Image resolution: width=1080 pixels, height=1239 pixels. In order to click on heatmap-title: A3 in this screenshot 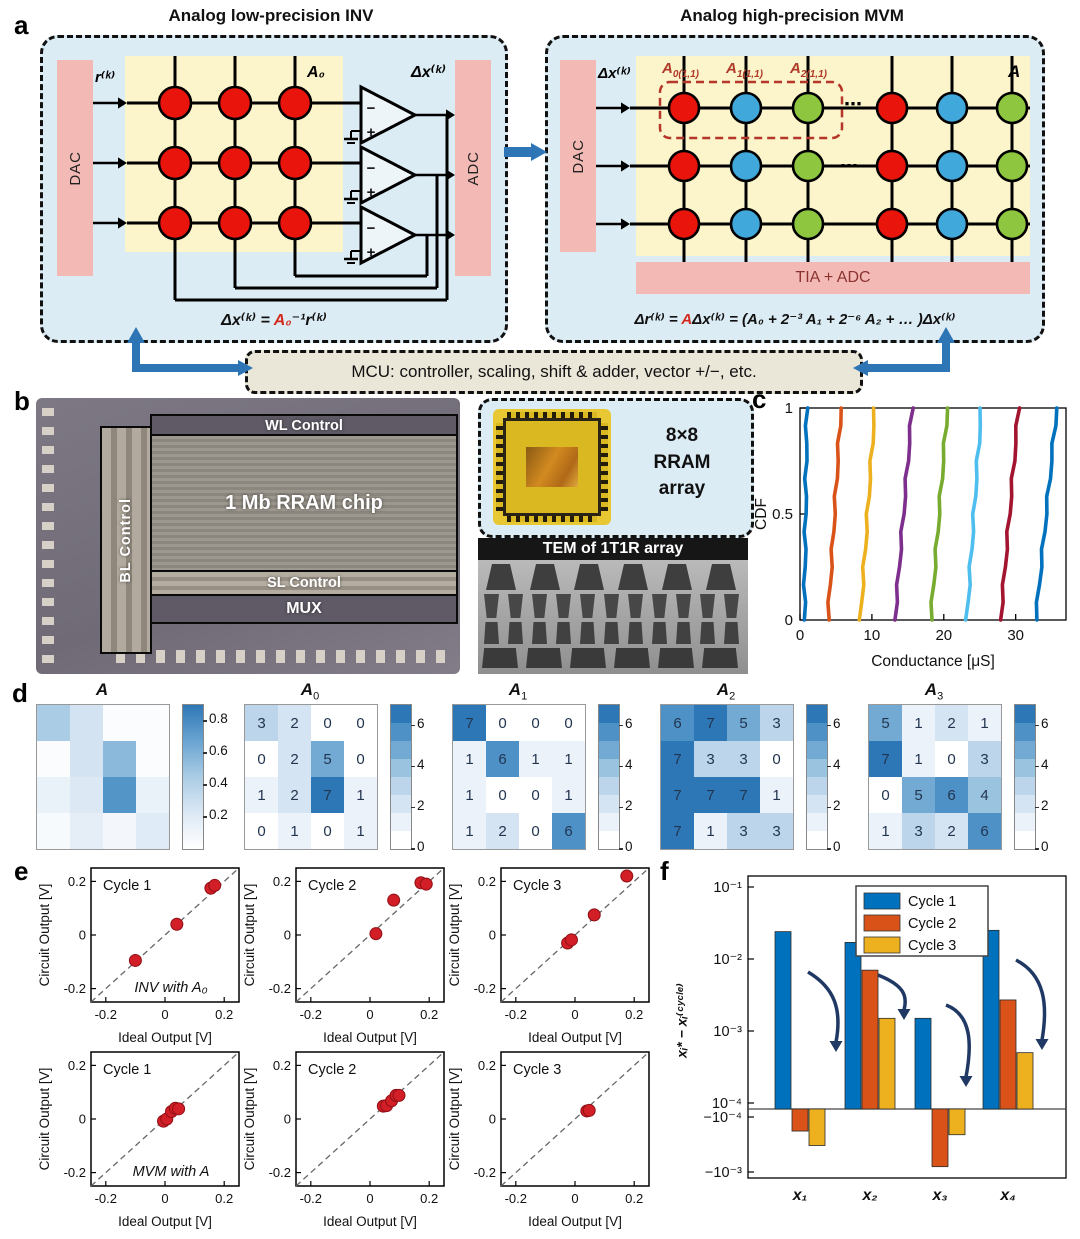, I will do `click(934, 691)`.